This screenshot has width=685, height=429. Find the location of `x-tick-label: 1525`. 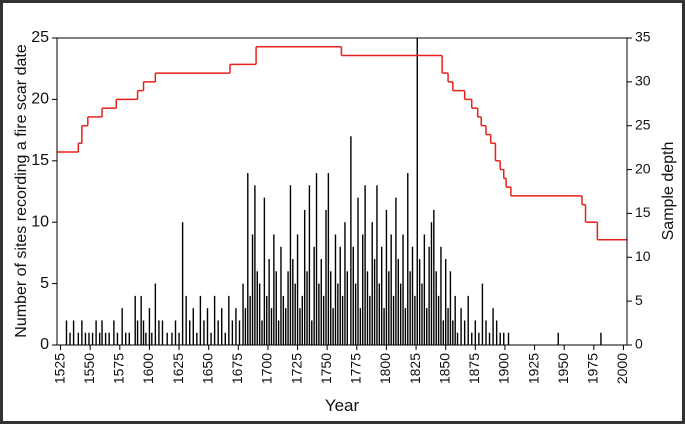

x-tick-label: 1525 is located at coordinates (59, 368).